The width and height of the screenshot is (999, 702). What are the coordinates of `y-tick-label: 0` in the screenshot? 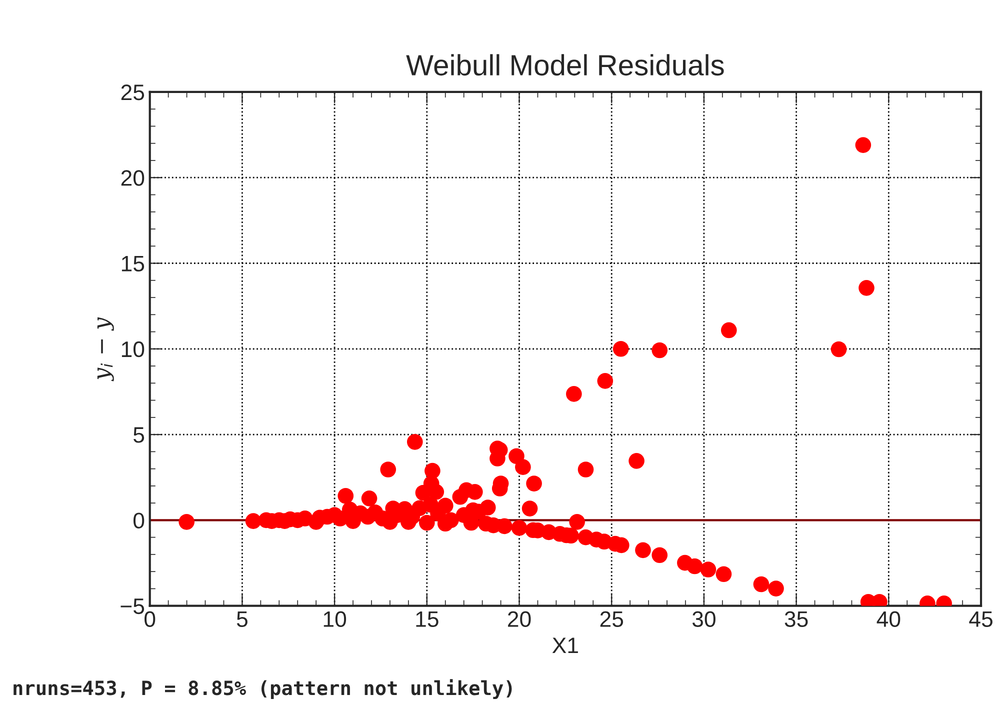 It's located at (139, 520).